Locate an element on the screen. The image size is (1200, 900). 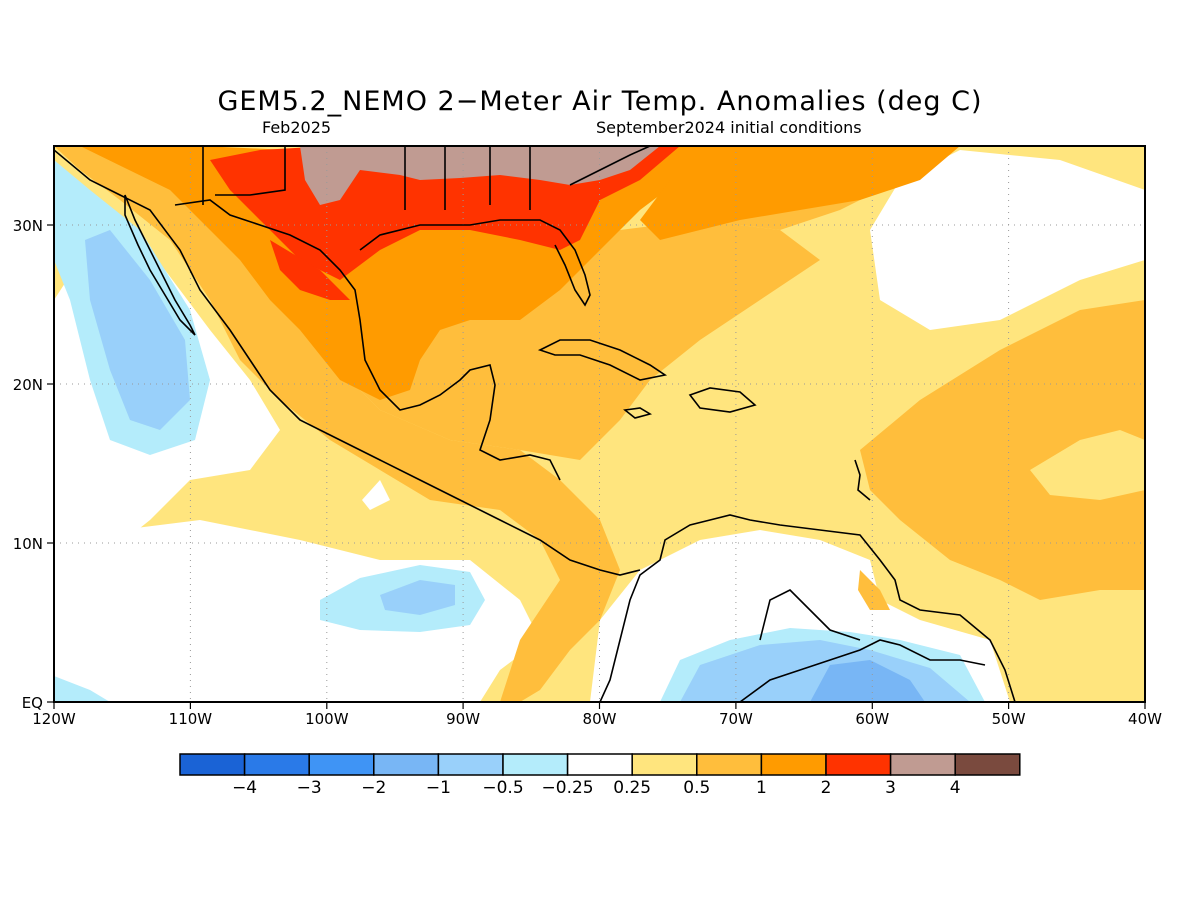
colorbar-label: 0.5 is located at coordinates (696, 788).